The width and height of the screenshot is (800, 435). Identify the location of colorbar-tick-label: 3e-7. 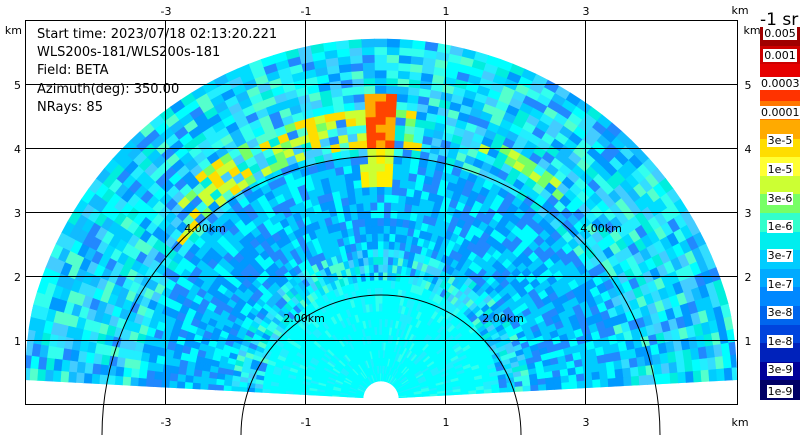
(780, 255).